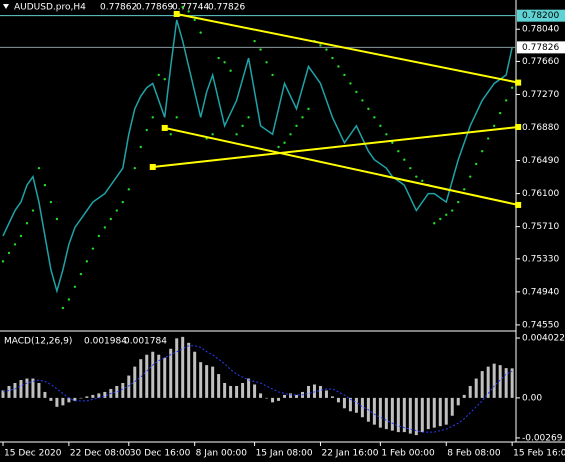 The height and width of the screenshot is (462, 565). Describe the element at coordinates (540, 62) in the screenshot. I see `y-tick-label: 0.77660` at that location.